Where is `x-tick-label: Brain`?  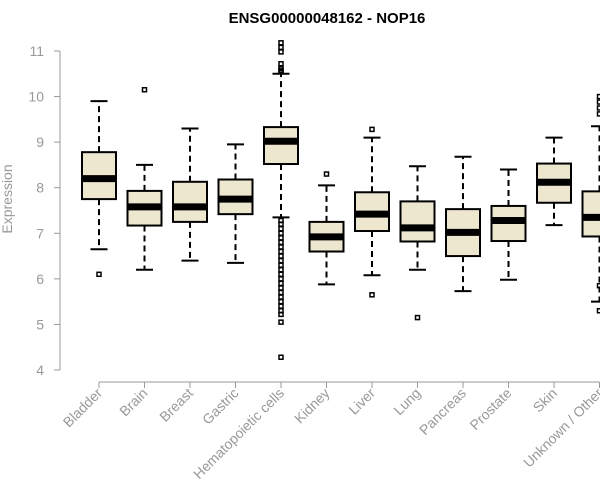
x-tick-label: Brain is located at coordinates (133, 402).